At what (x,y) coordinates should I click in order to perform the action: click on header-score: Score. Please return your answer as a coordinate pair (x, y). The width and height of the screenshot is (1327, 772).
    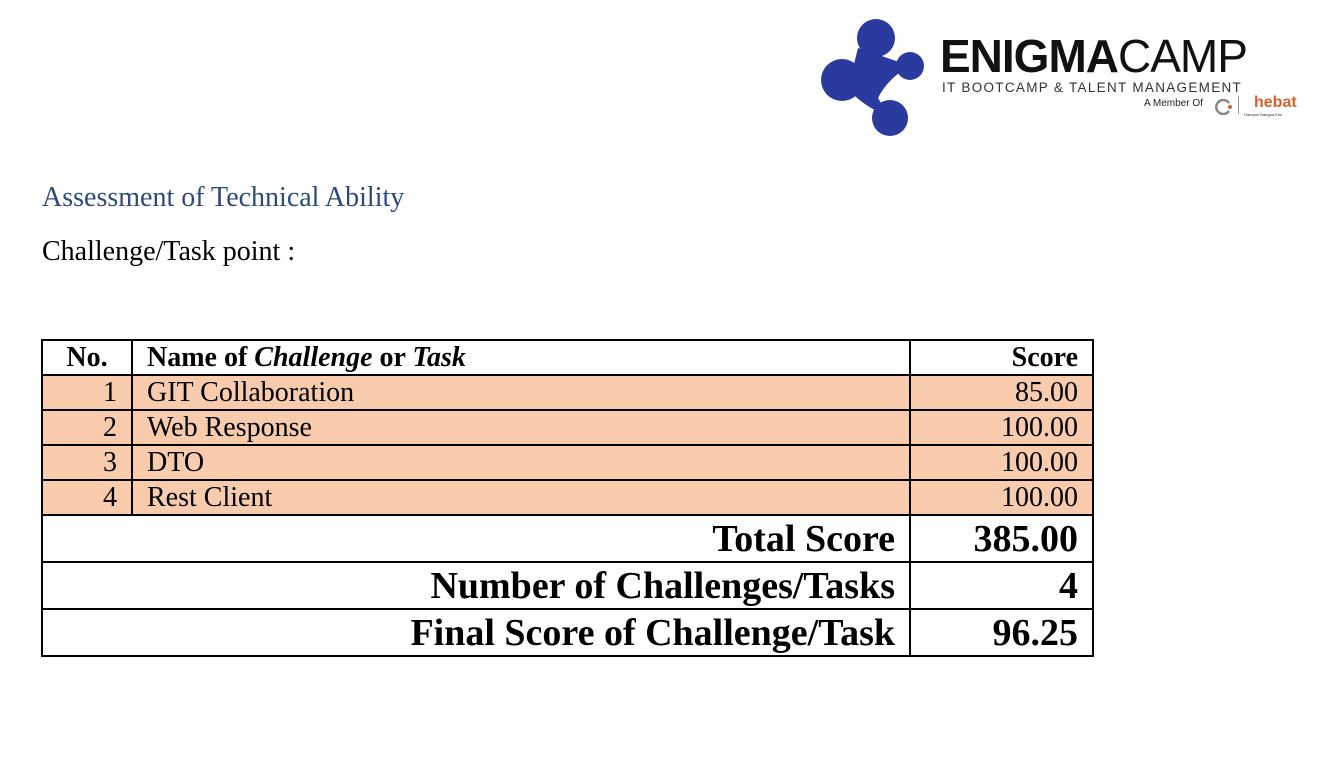
    Looking at the image, I should click on (1001, 357).